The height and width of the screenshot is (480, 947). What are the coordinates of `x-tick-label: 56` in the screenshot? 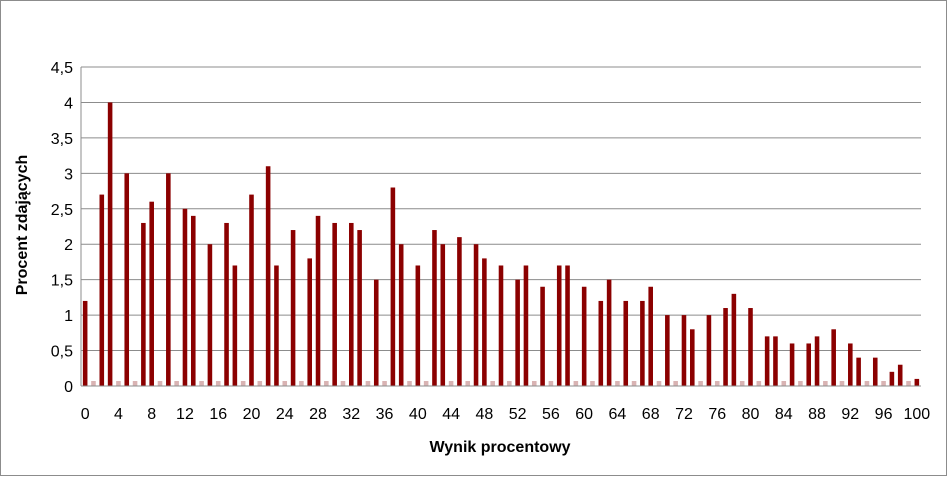 It's located at (551, 414).